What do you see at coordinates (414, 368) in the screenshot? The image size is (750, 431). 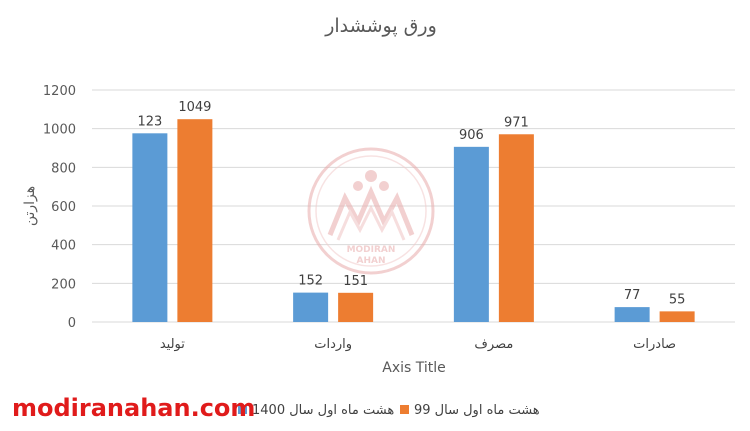 I see `x-axis-title: Axis Title` at bounding box center [414, 368].